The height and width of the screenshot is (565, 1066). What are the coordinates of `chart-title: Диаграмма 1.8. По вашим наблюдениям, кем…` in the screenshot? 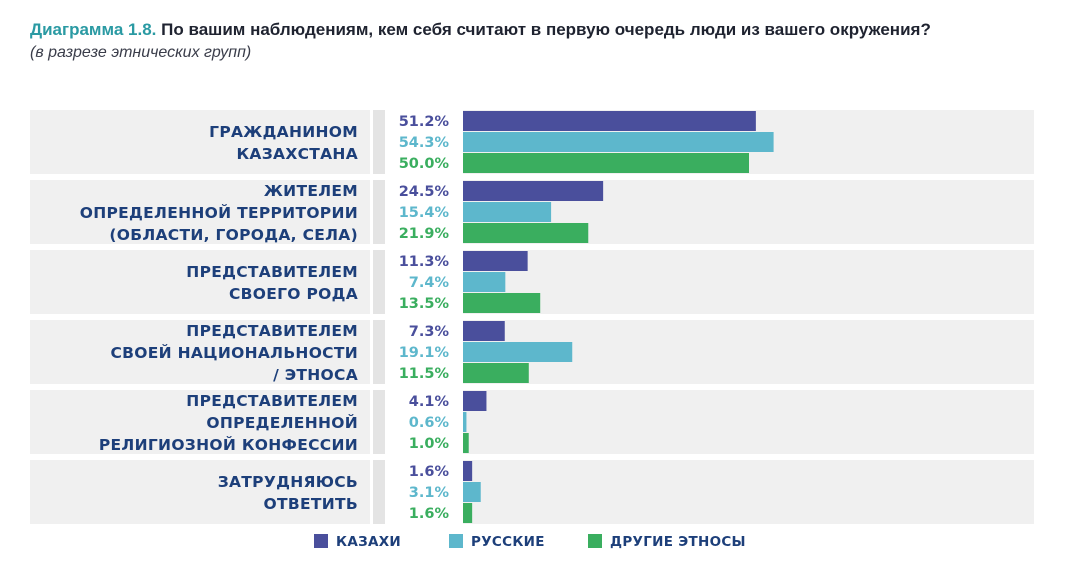 It's located at (480, 30).